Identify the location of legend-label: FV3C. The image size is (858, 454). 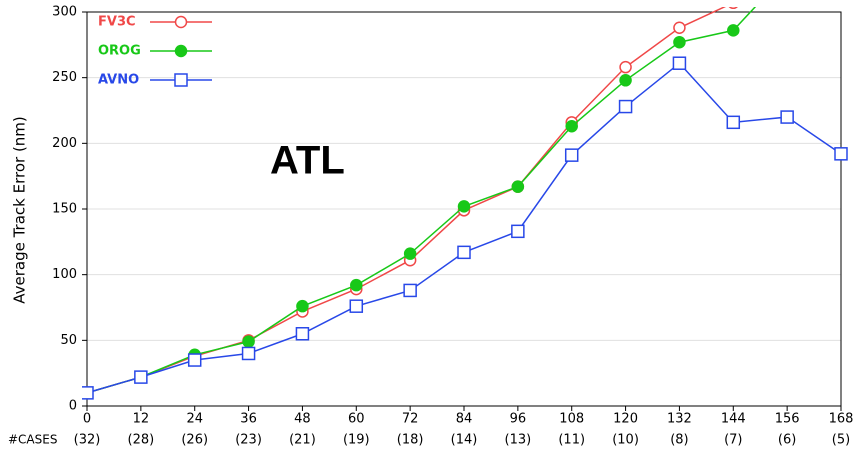
(117, 22).